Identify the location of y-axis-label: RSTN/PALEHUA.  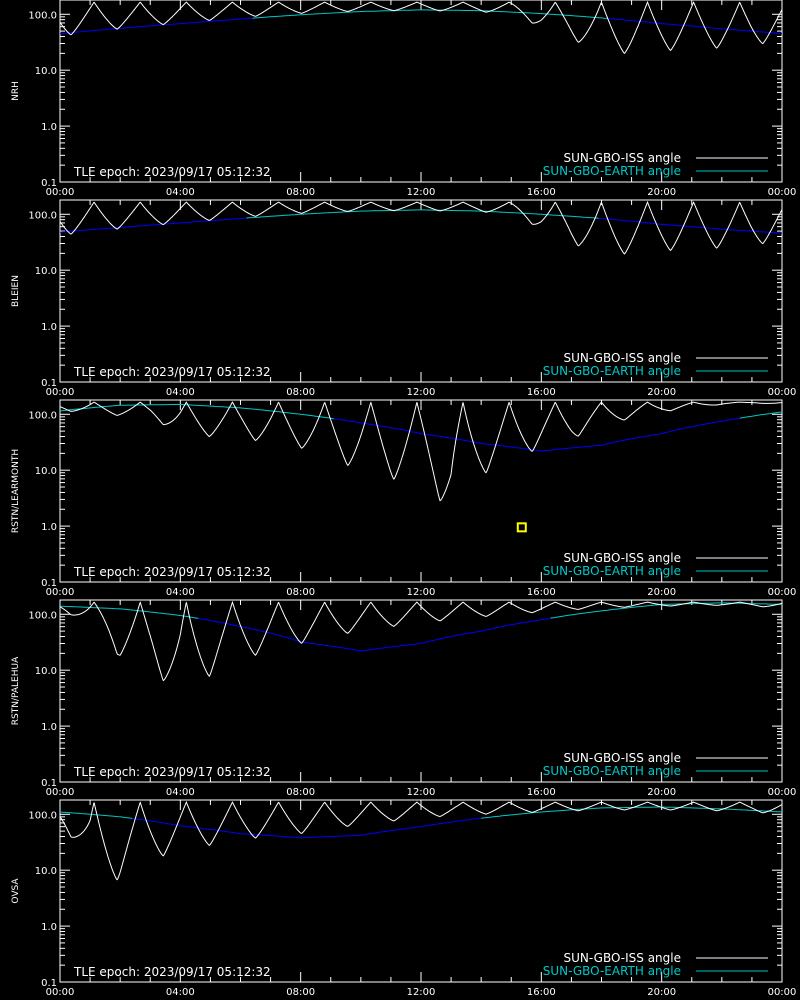
(16, 690).